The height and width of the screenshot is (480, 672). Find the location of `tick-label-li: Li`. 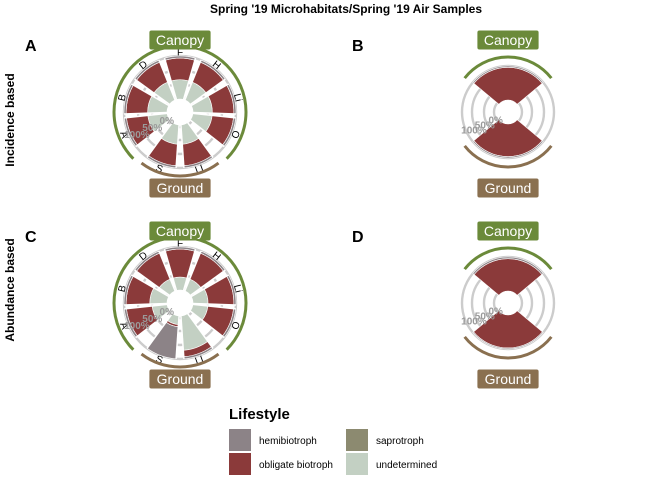

tick-label-li: Li is located at coordinates (237, 98).